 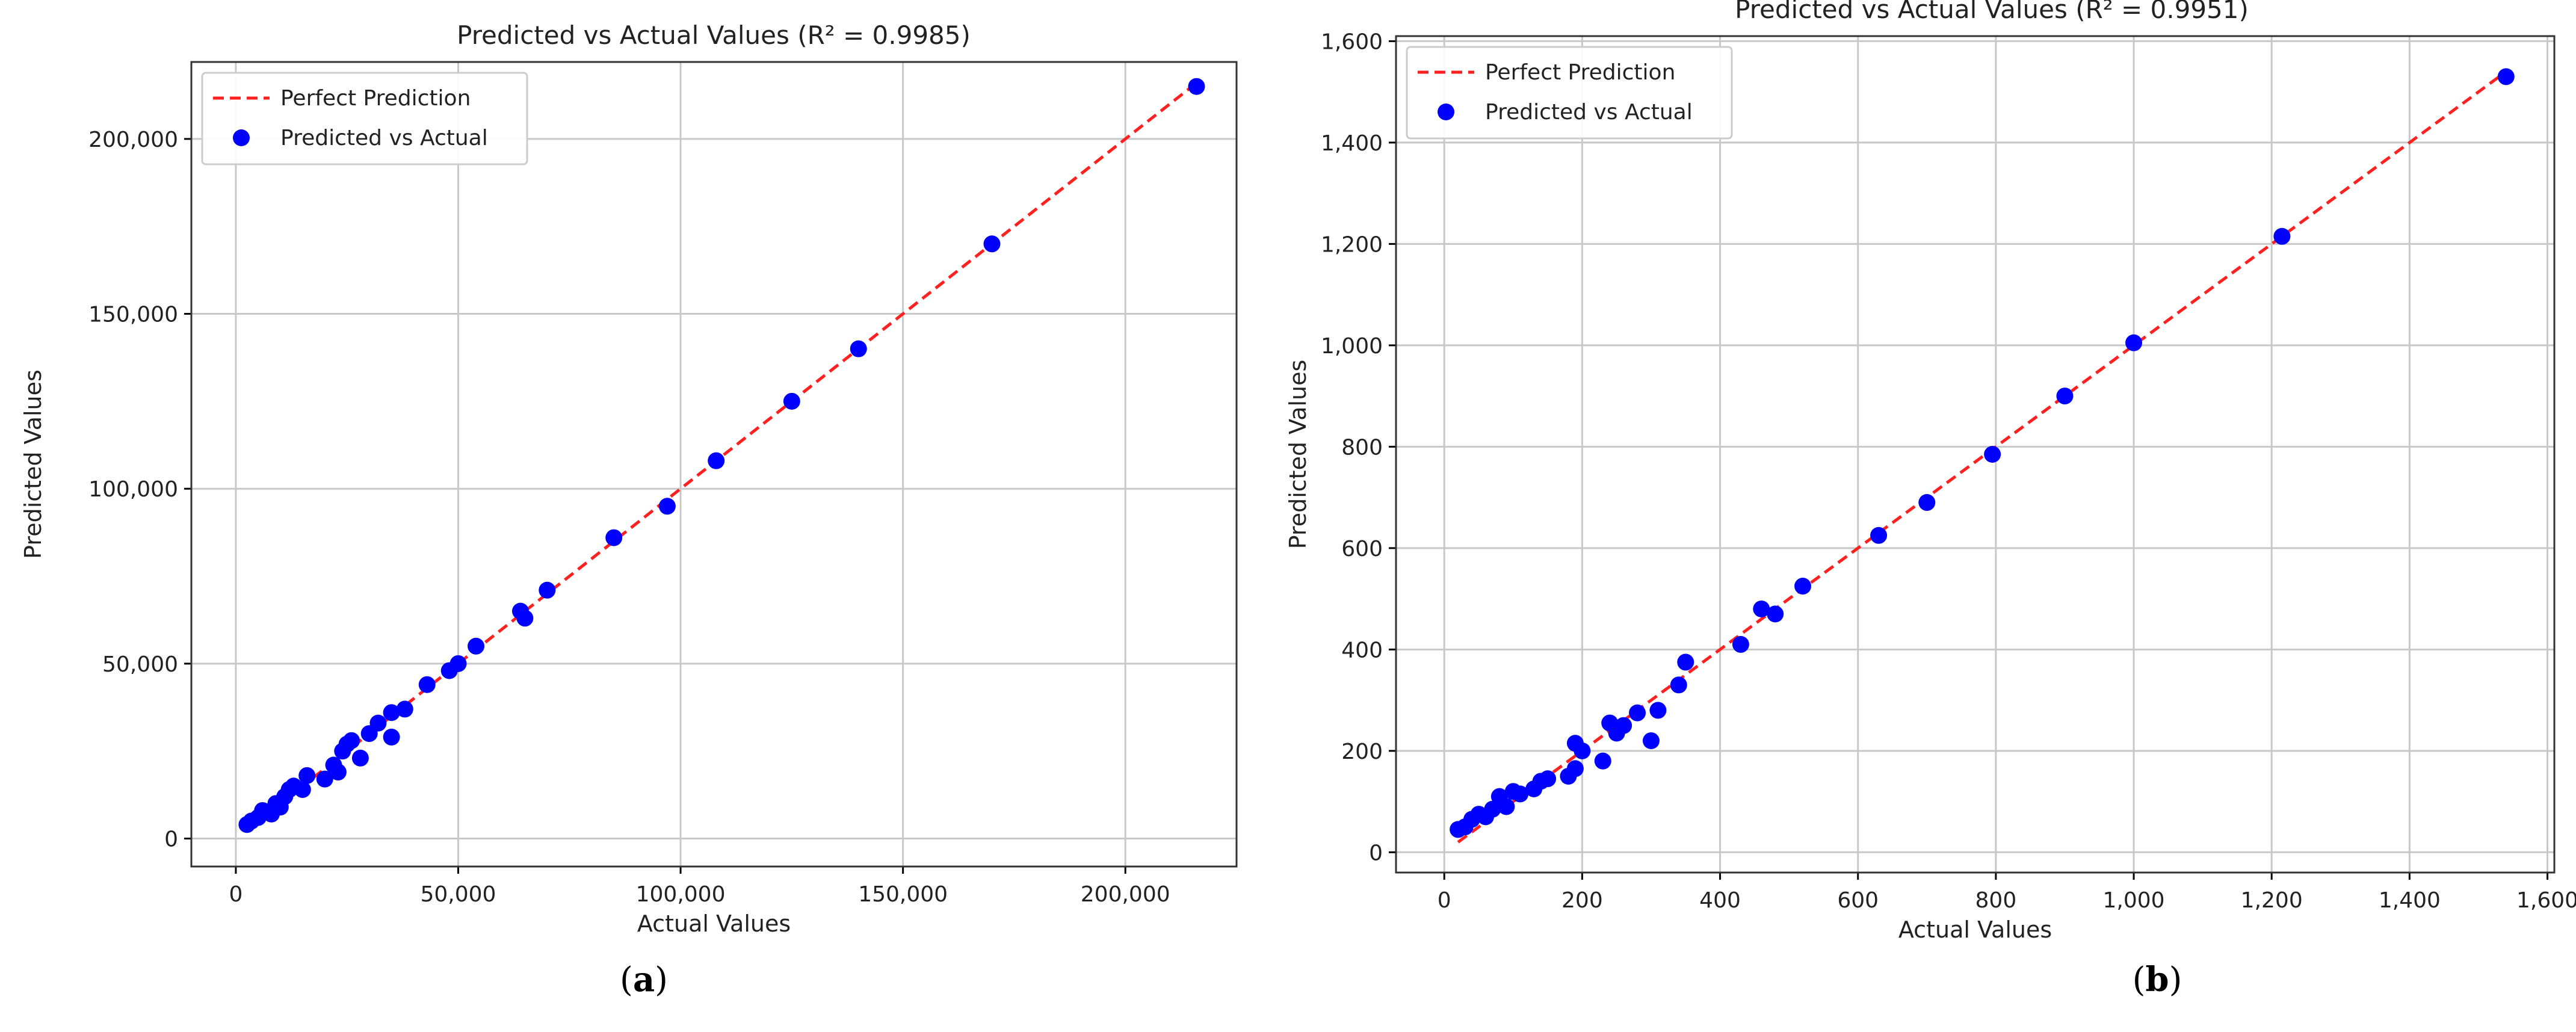 I want to click on legend-label-predicted-vs-actual: Predicted vs Actual, so click(x=384, y=138).